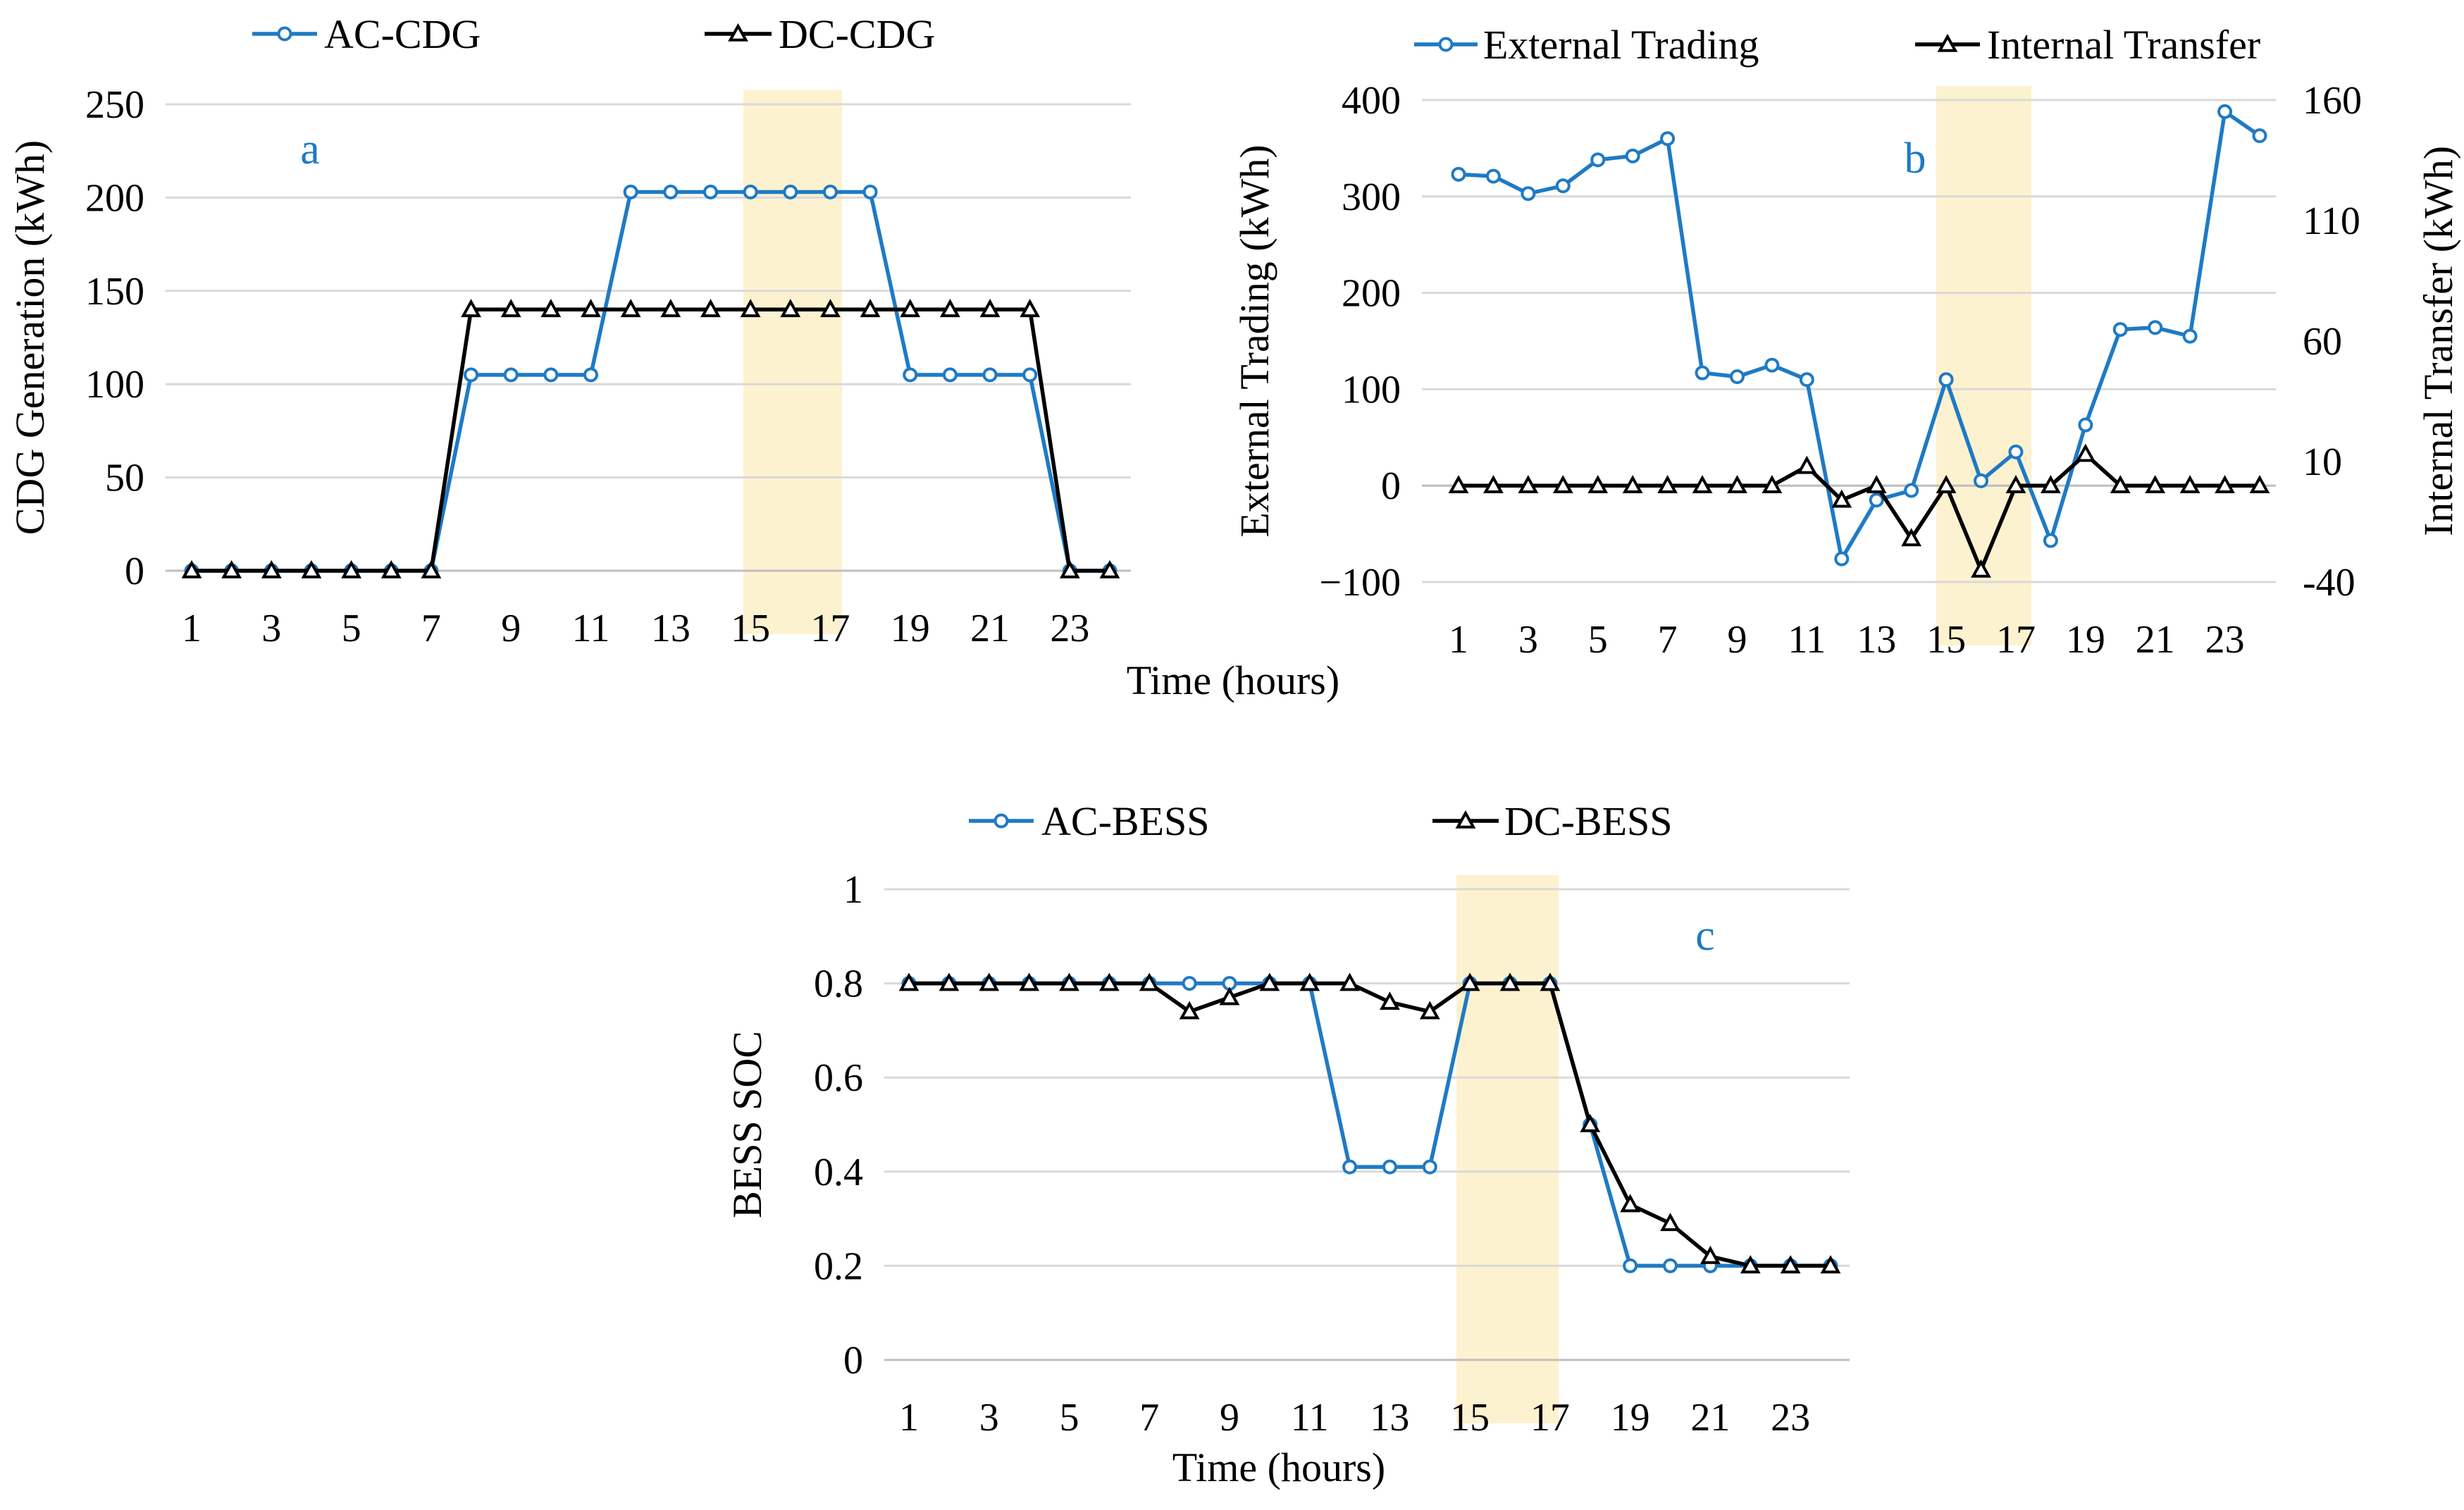 This screenshot has height=1510, width=2464. What do you see at coordinates (838, 1266) in the screenshot?
I see `y-tick-label: 0.2` at bounding box center [838, 1266].